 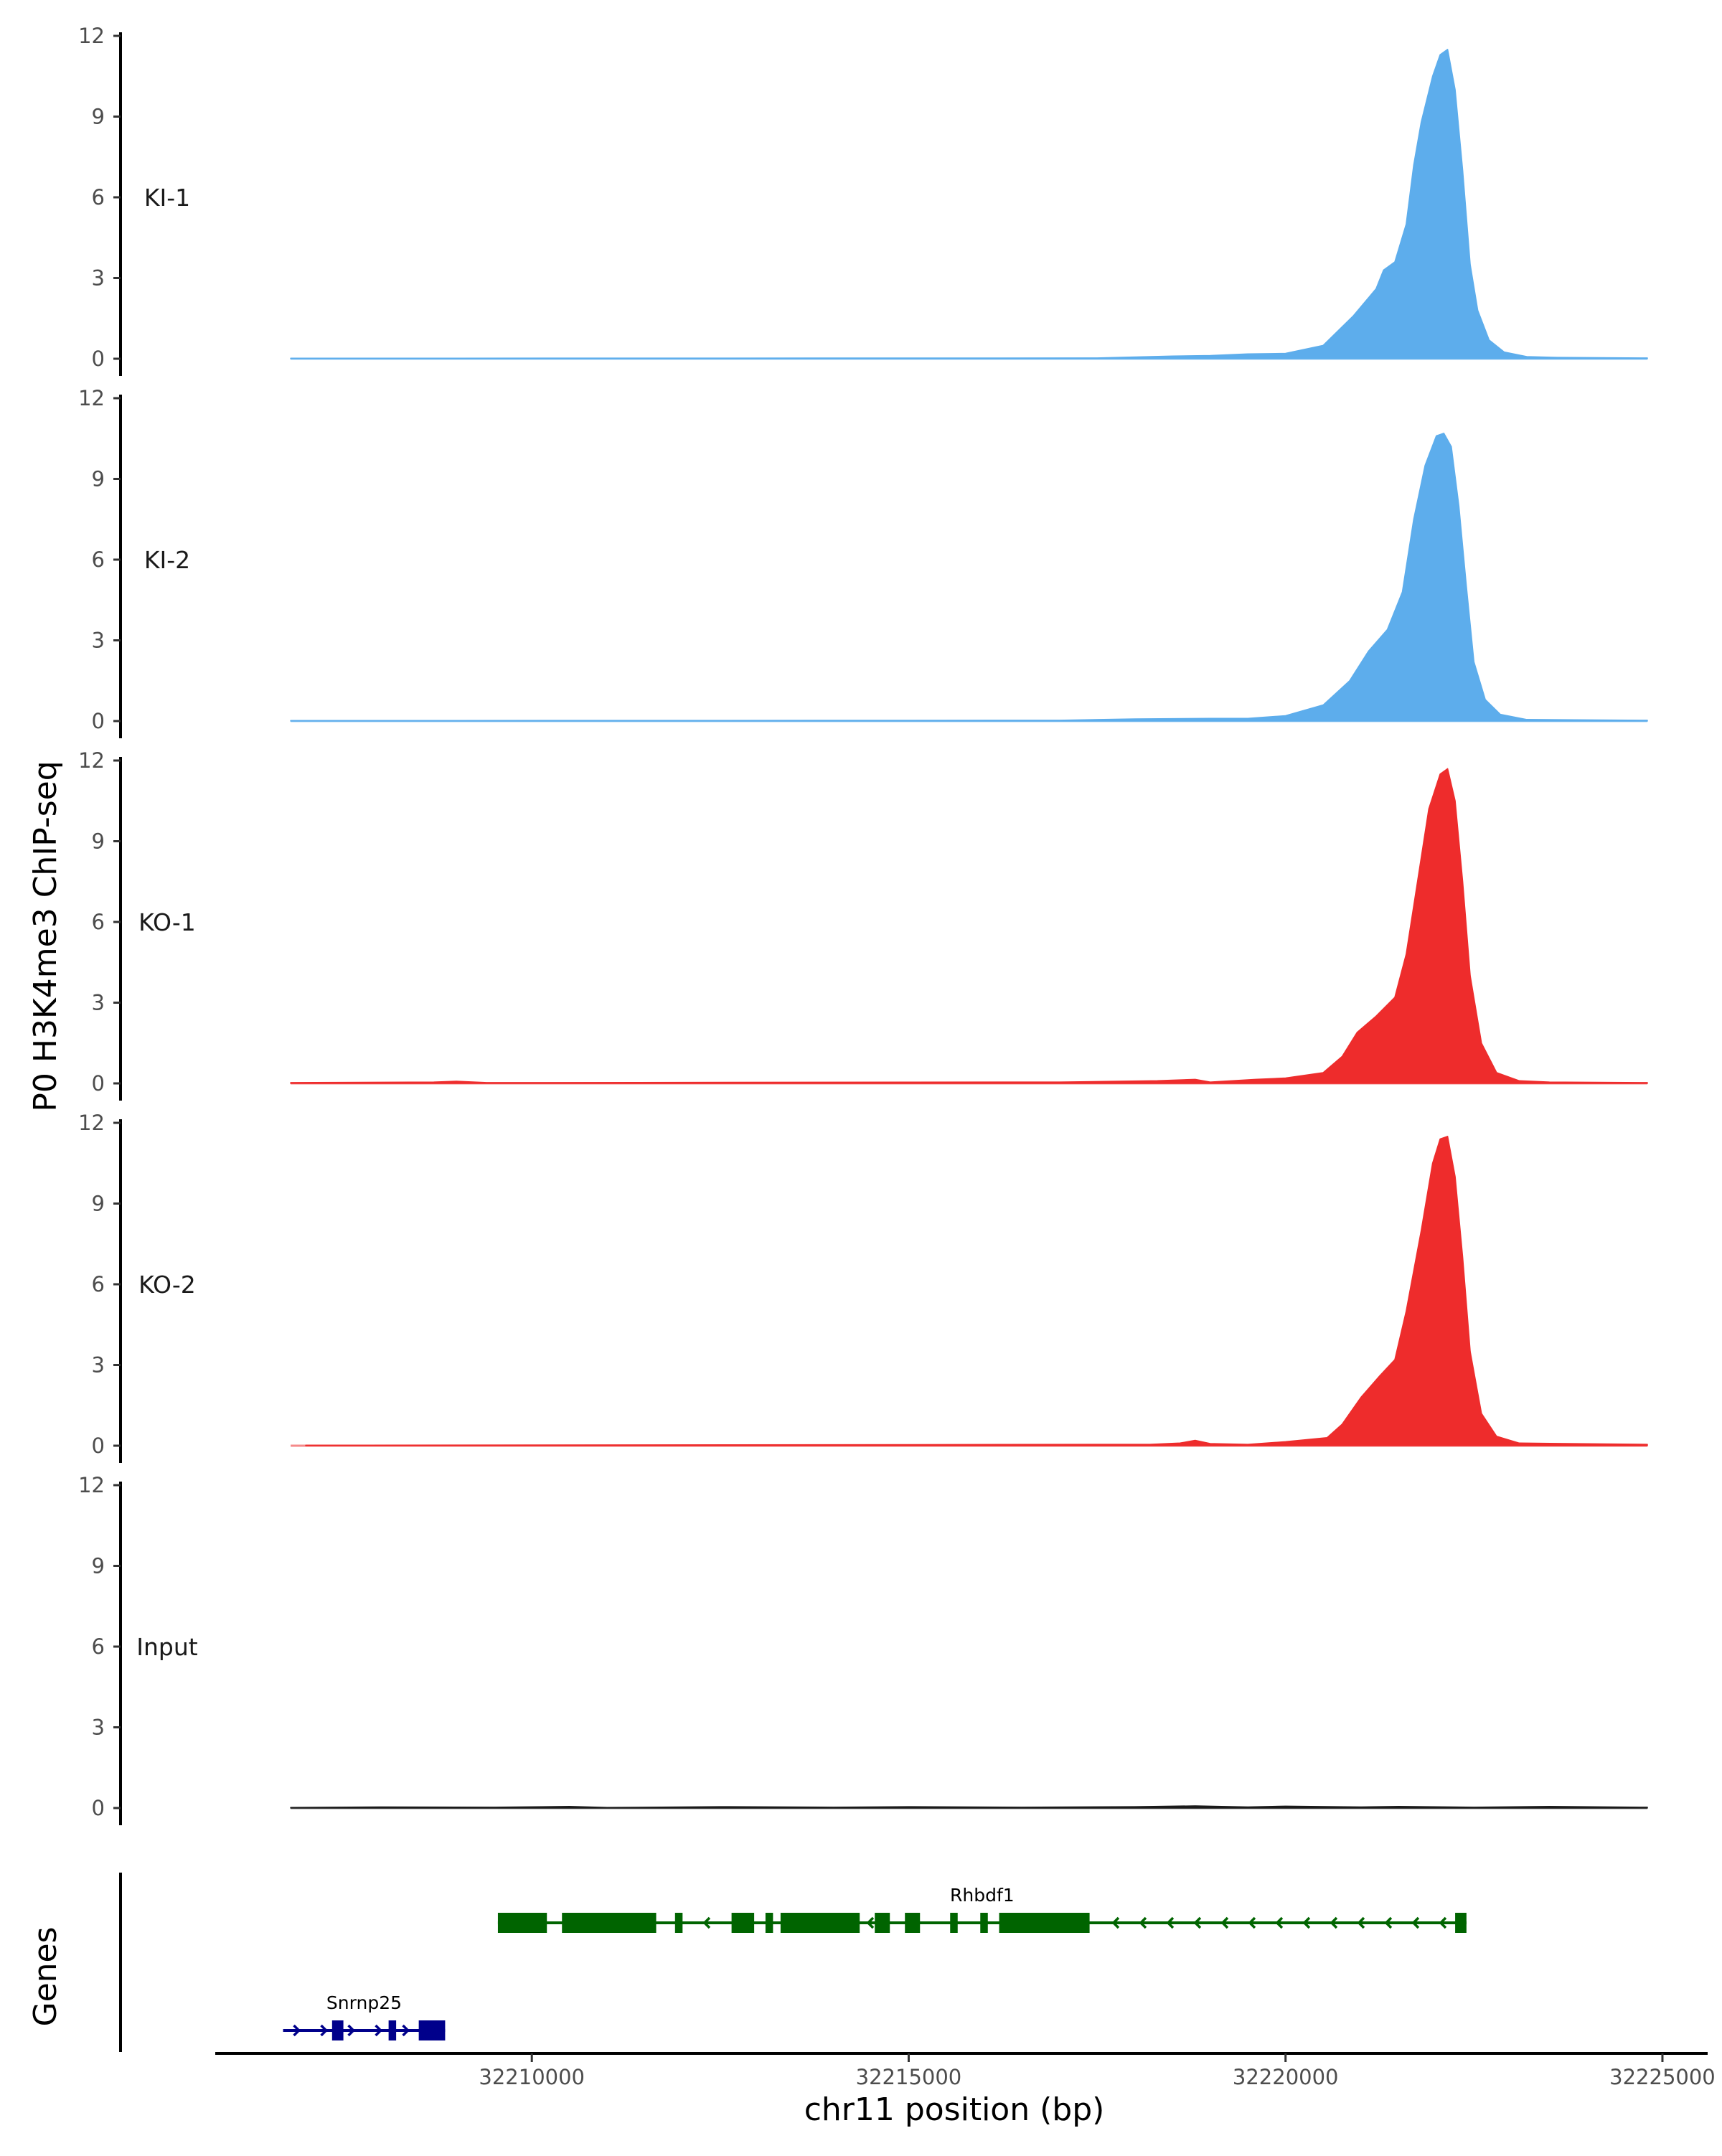 I want to click on x-tick-label: 32210000, so click(x=532, y=2077).